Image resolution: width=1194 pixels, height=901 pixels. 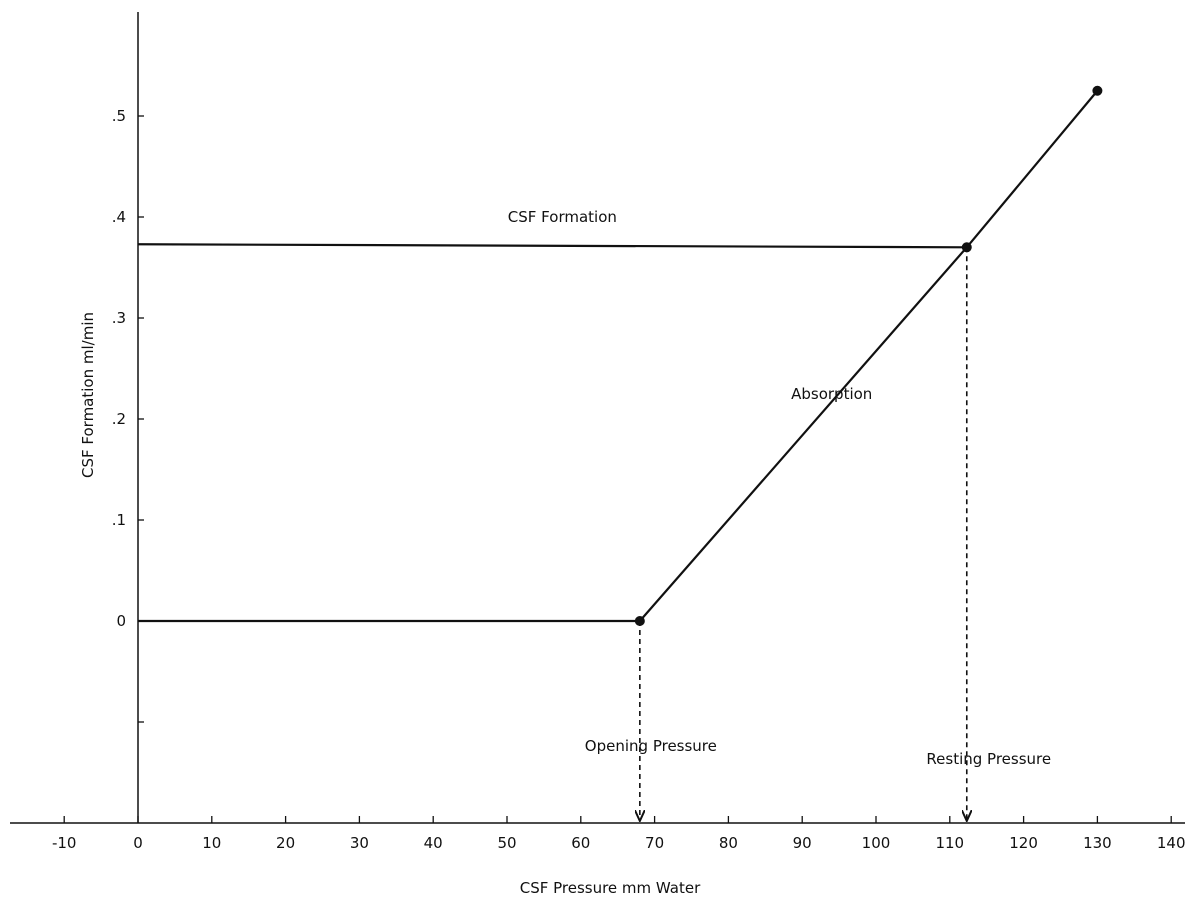 I want to click on x-tick-label: 130, so click(x=1097, y=843).